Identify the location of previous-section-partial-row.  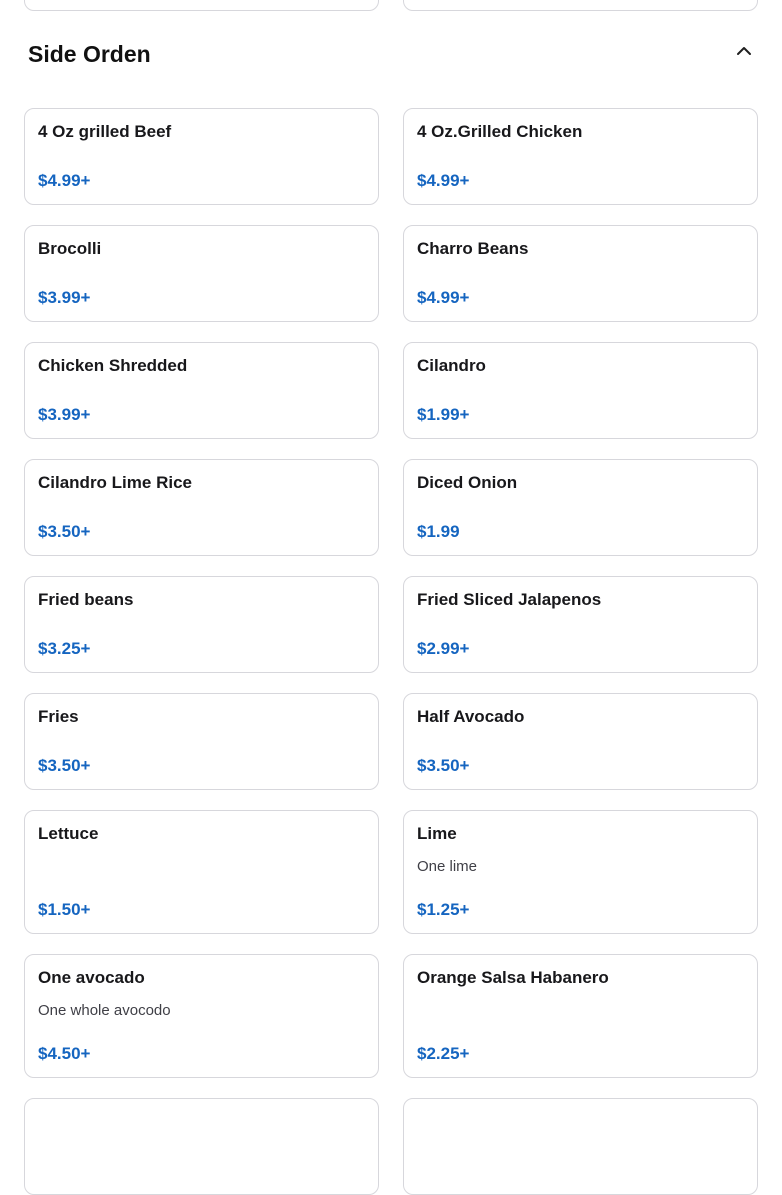
(391, 5).